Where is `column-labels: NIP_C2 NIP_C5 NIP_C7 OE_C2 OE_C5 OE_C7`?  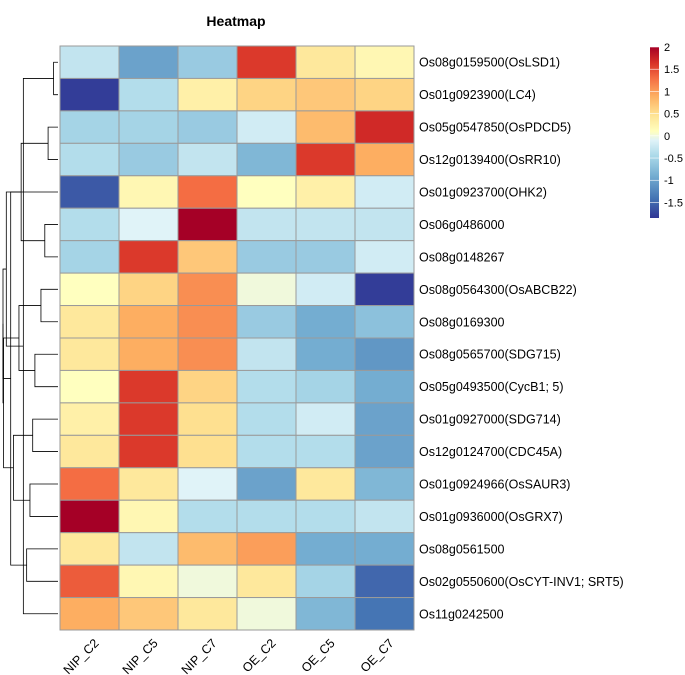
column-labels: NIP_C2 NIP_C5 NIP_C7 OE_C2 OE_C5 OE_C7 is located at coordinates (229, 655).